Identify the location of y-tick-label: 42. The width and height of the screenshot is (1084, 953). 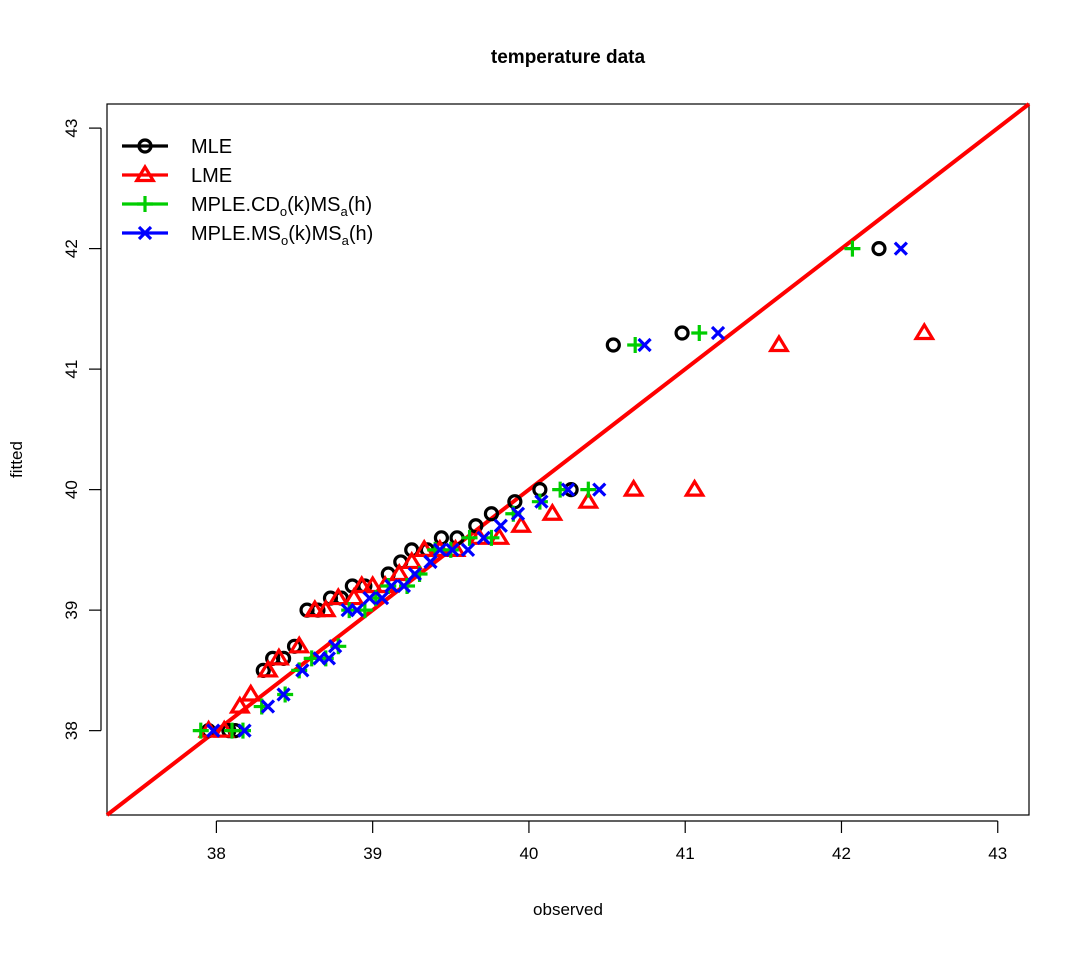
(71, 248).